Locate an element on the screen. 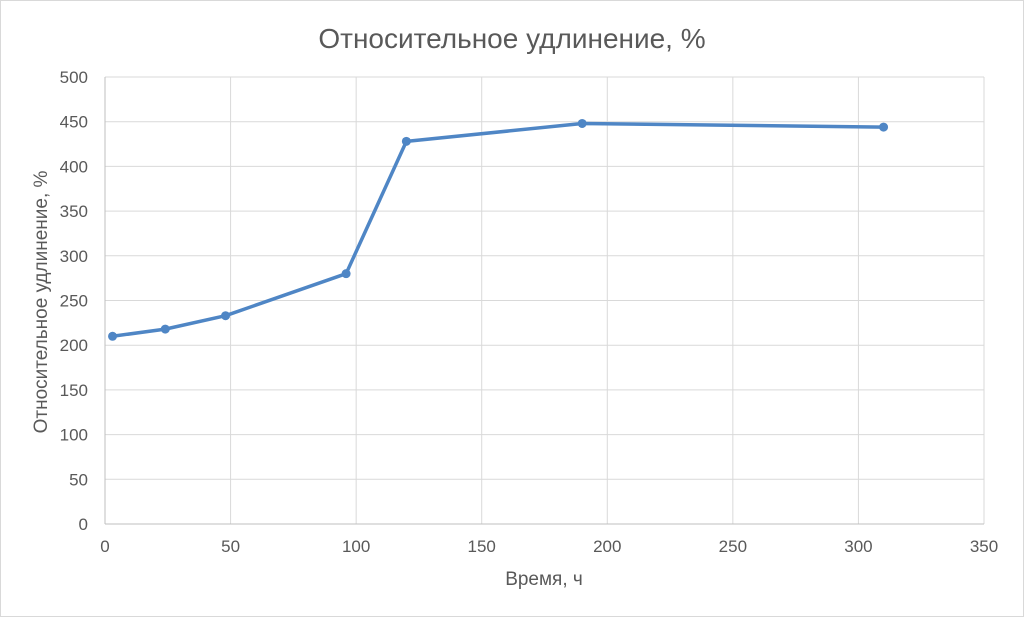 Image resolution: width=1024 pixels, height=617 pixels. y-tick-label: 500 is located at coordinates (74, 77).